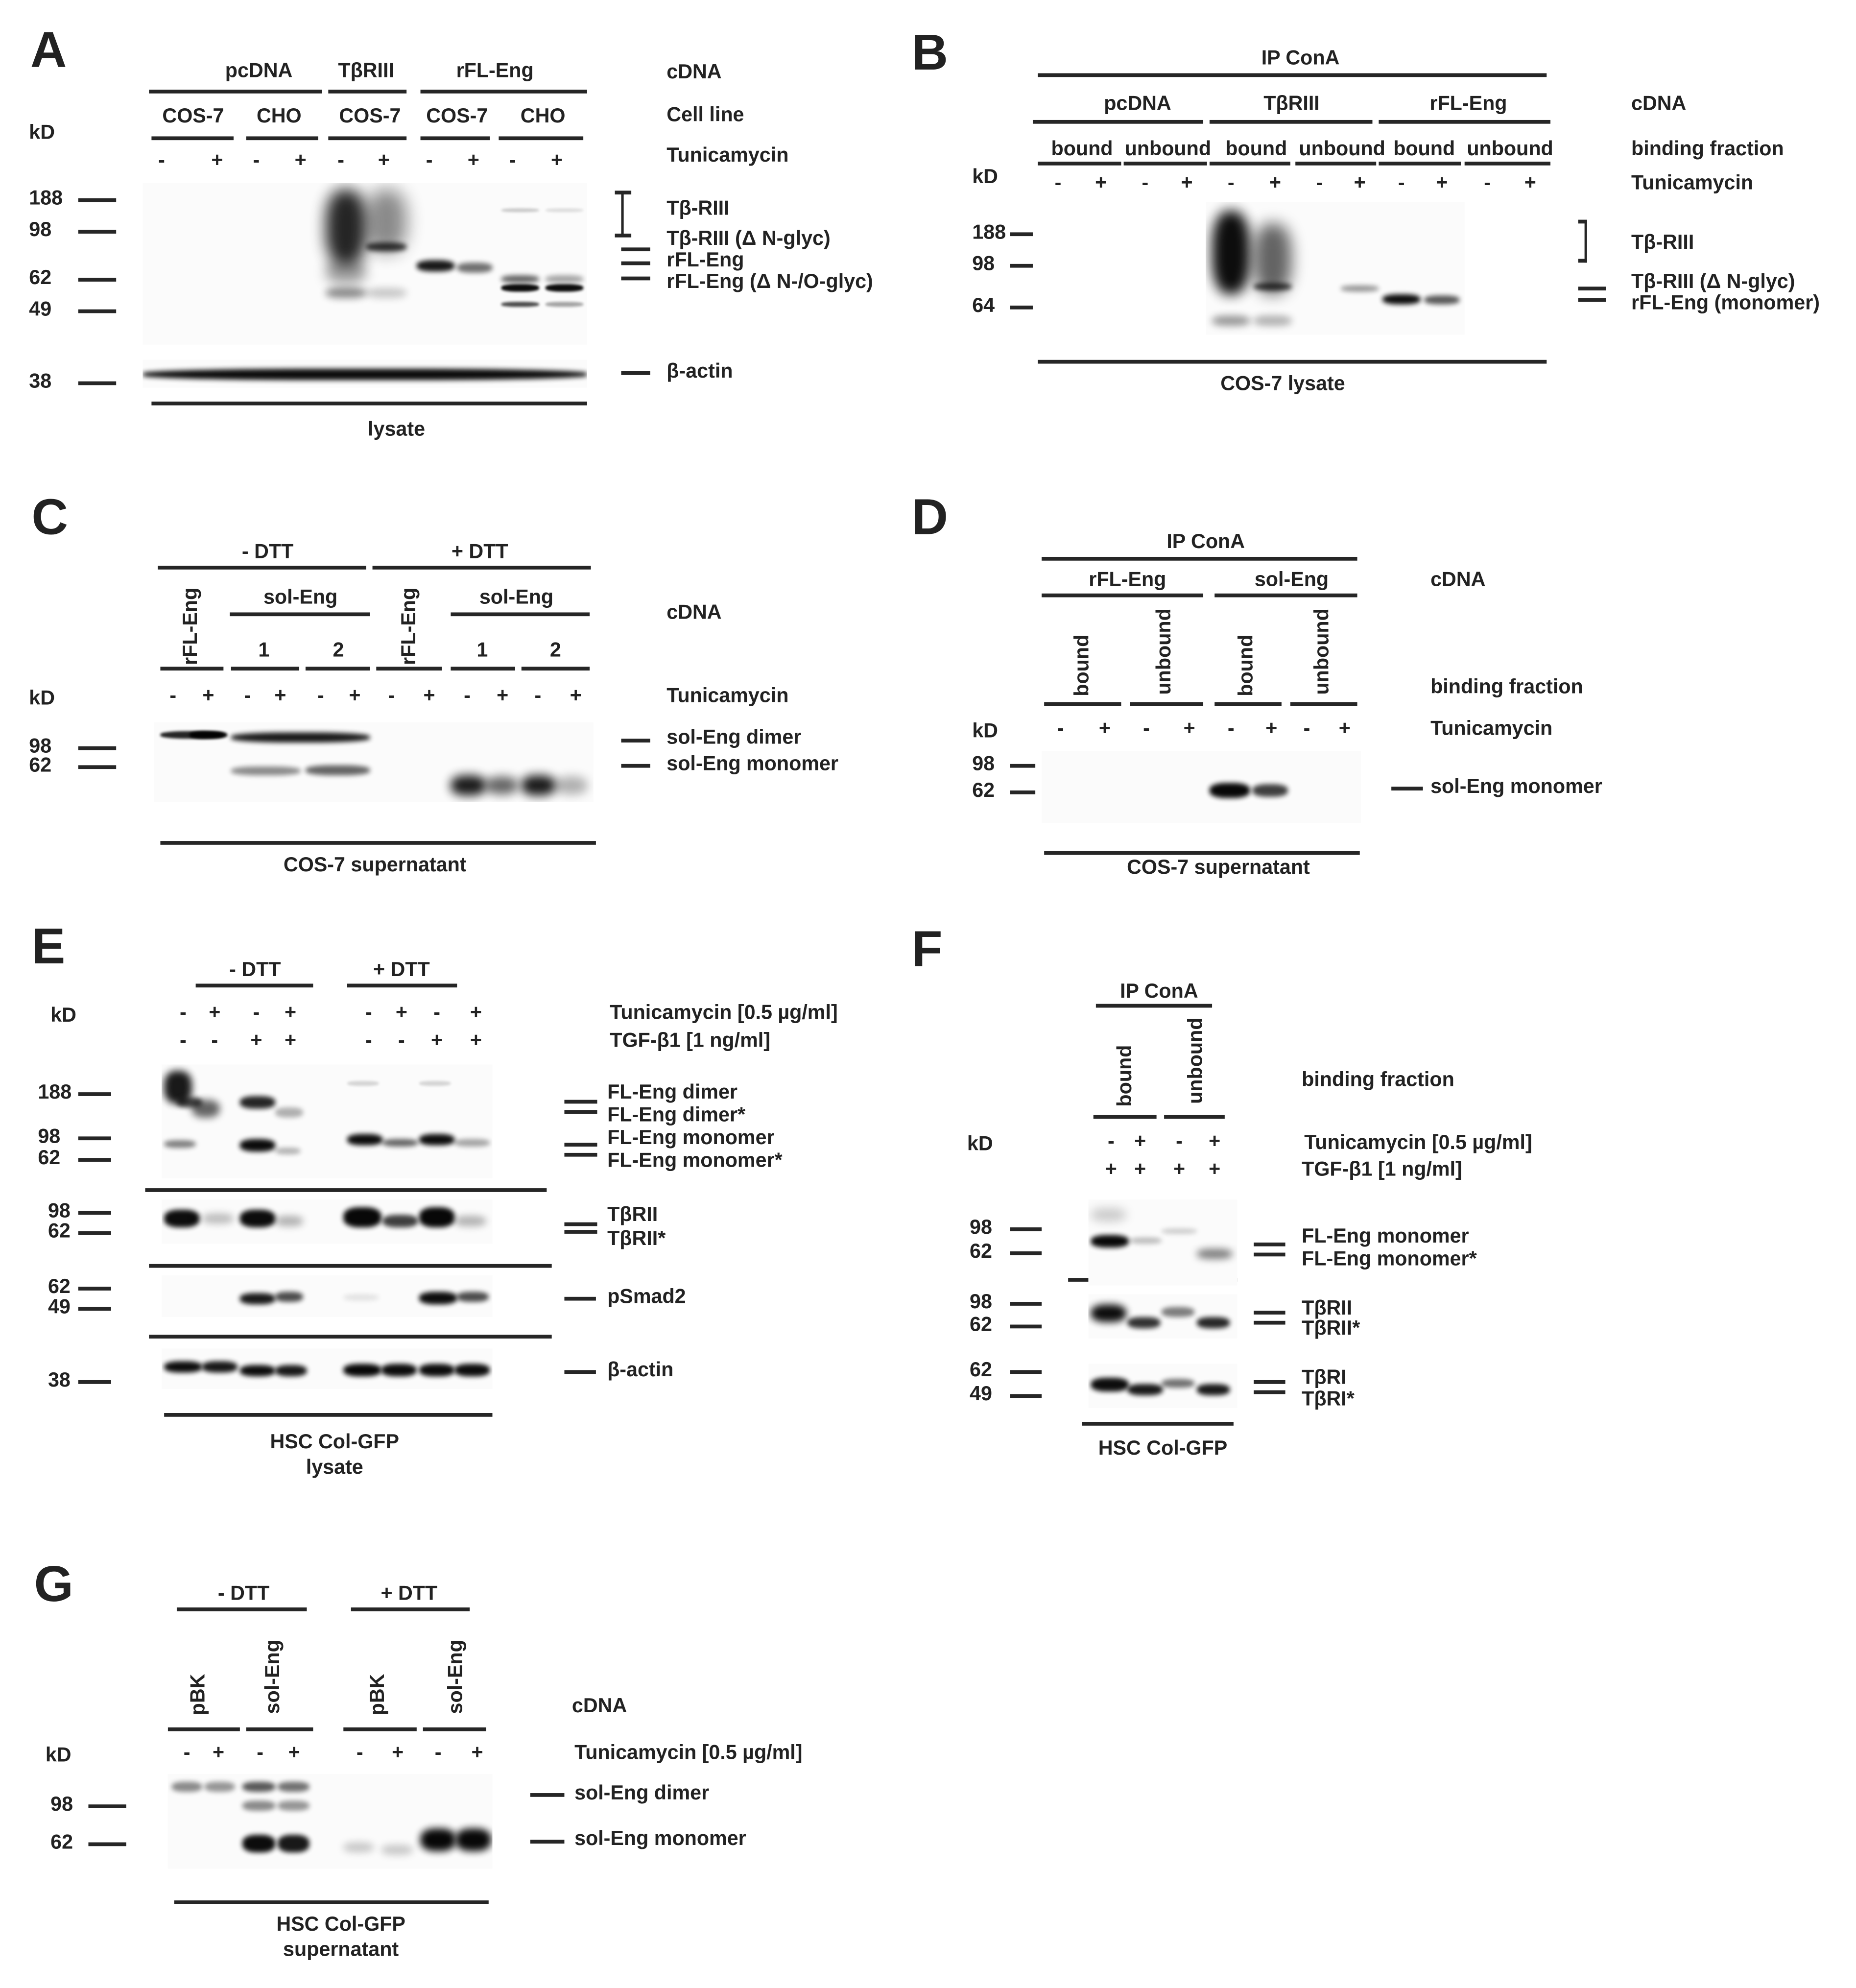  Describe the element at coordinates (1659, 104) in the screenshot. I see `row-label-cdna: cDNA` at that location.